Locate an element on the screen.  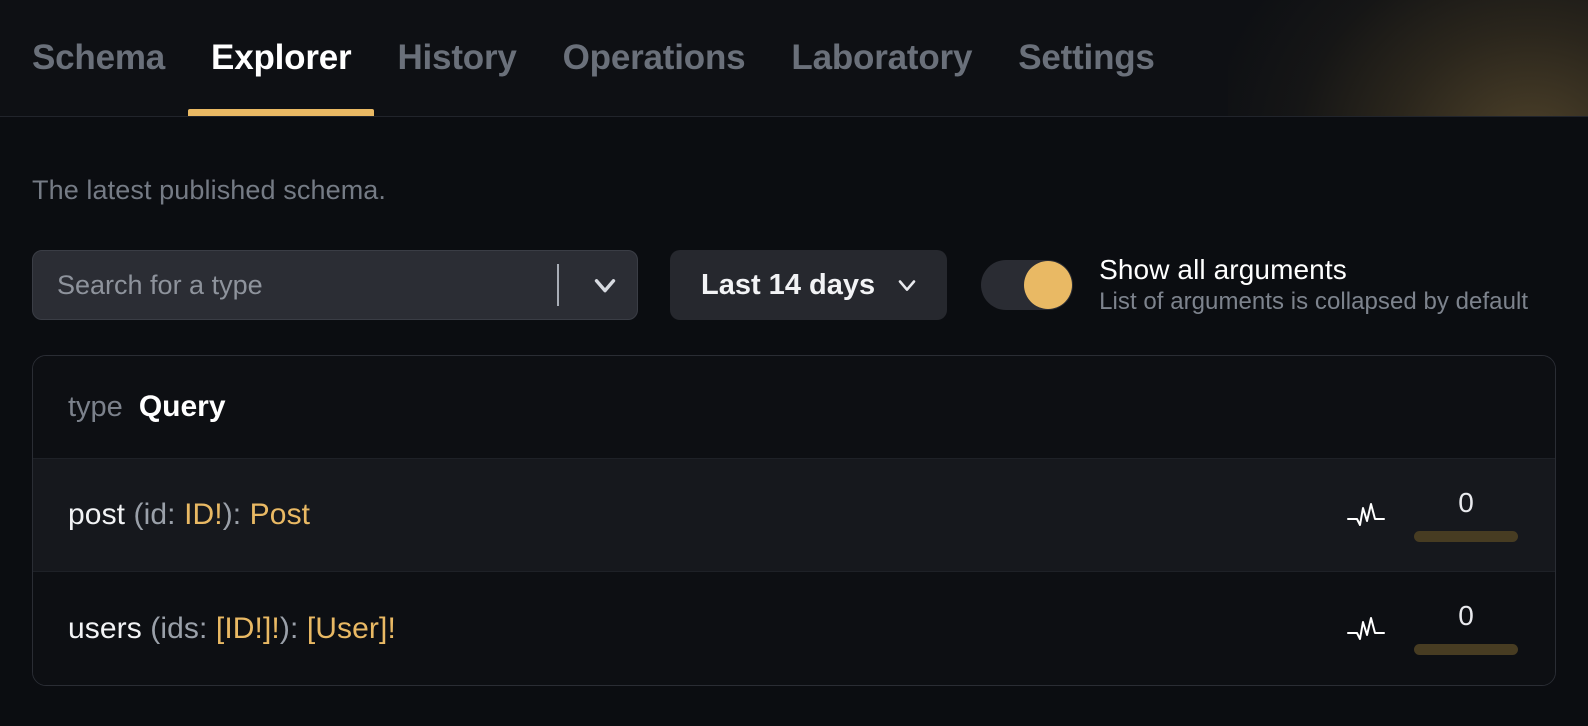
schema-field-row: users (ids: [ID!]!): [User]! 0 is located at coordinates (794, 628).